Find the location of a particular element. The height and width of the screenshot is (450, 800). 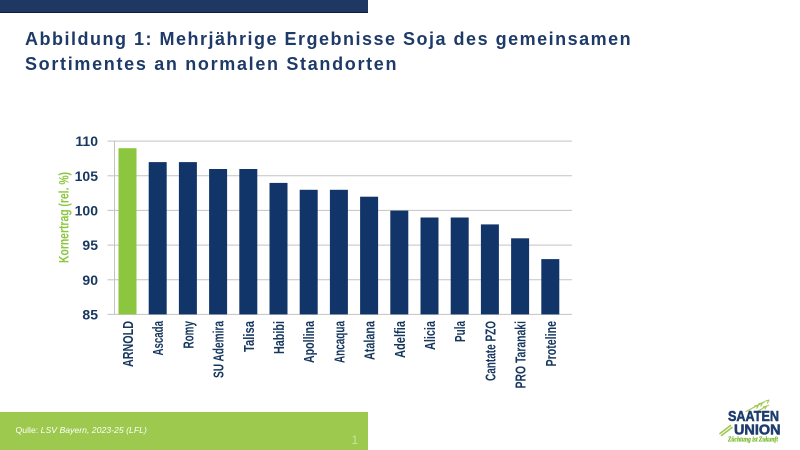

svg-text: SU Ademira is located at coordinates (219, 349).